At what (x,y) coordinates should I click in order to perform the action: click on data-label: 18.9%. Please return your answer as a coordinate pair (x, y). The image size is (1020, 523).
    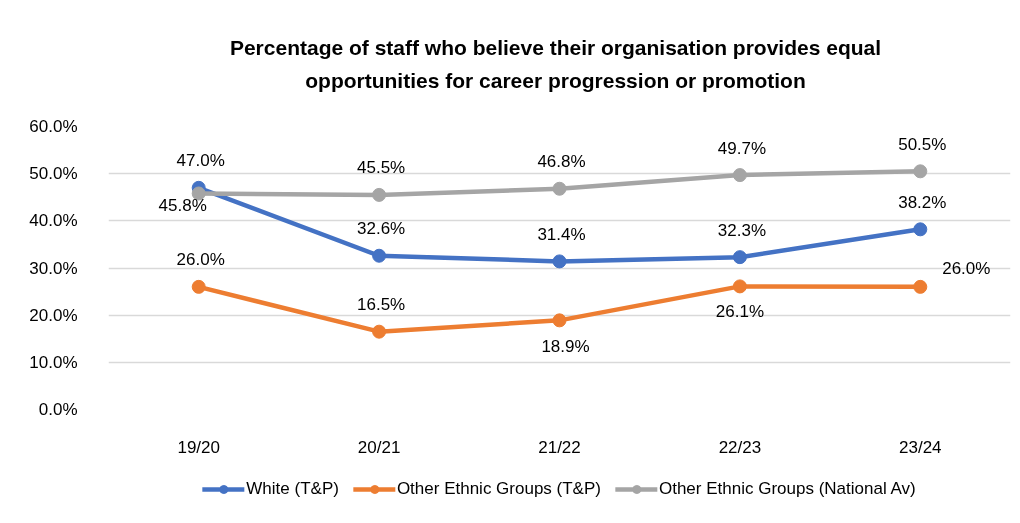
    Looking at the image, I should click on (565, 346).